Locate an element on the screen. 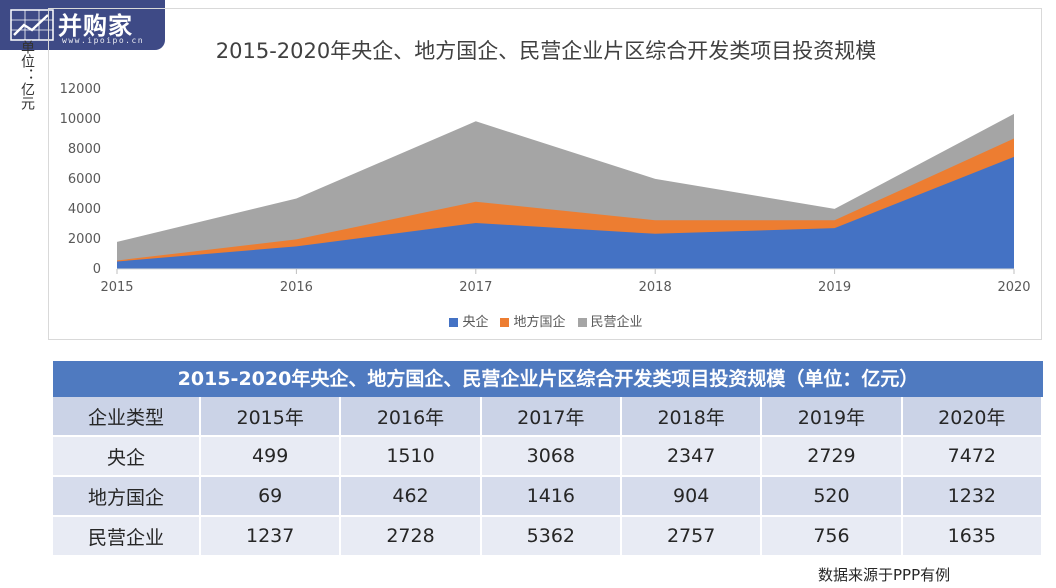  y-tick-label: 0 is located at coordinates (97, 269).